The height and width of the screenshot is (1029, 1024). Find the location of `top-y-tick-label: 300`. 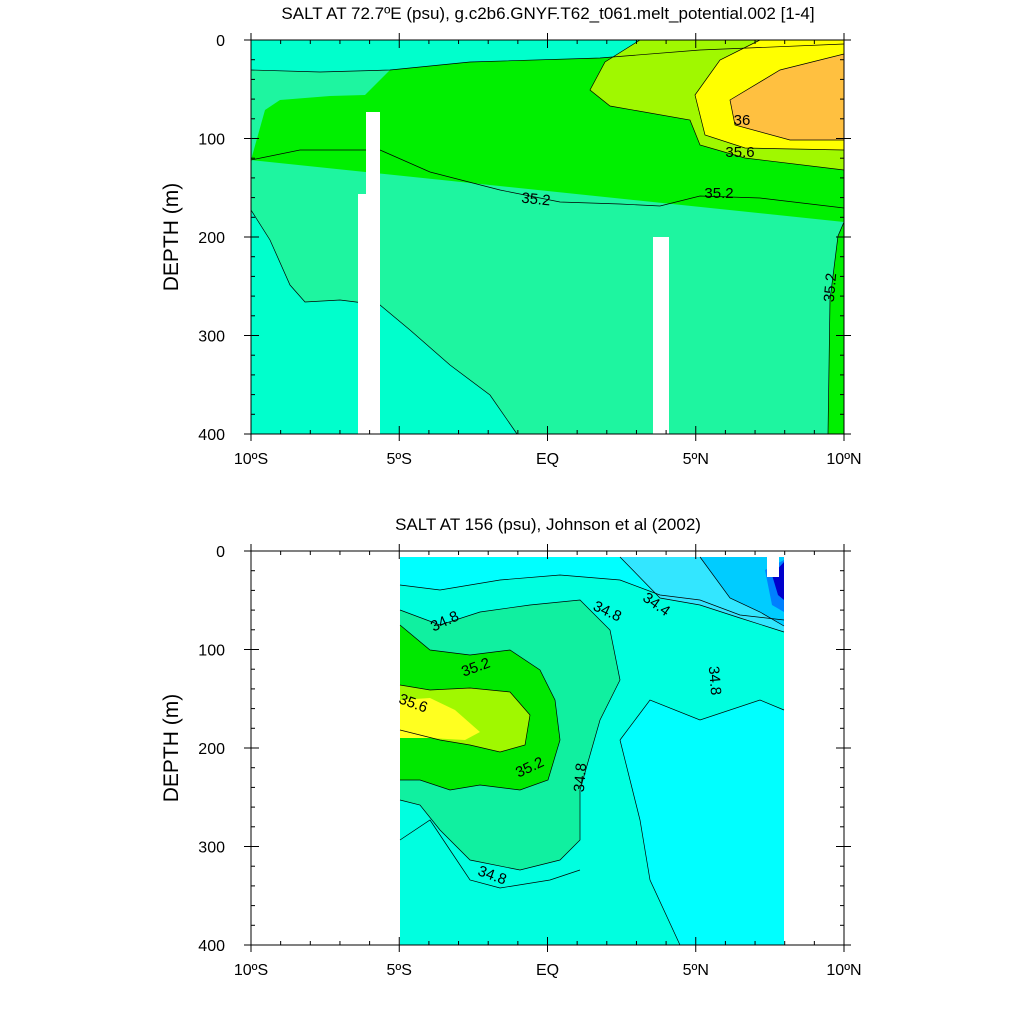

top-y-tick-label: 300 is located at coordinates (211, 337).